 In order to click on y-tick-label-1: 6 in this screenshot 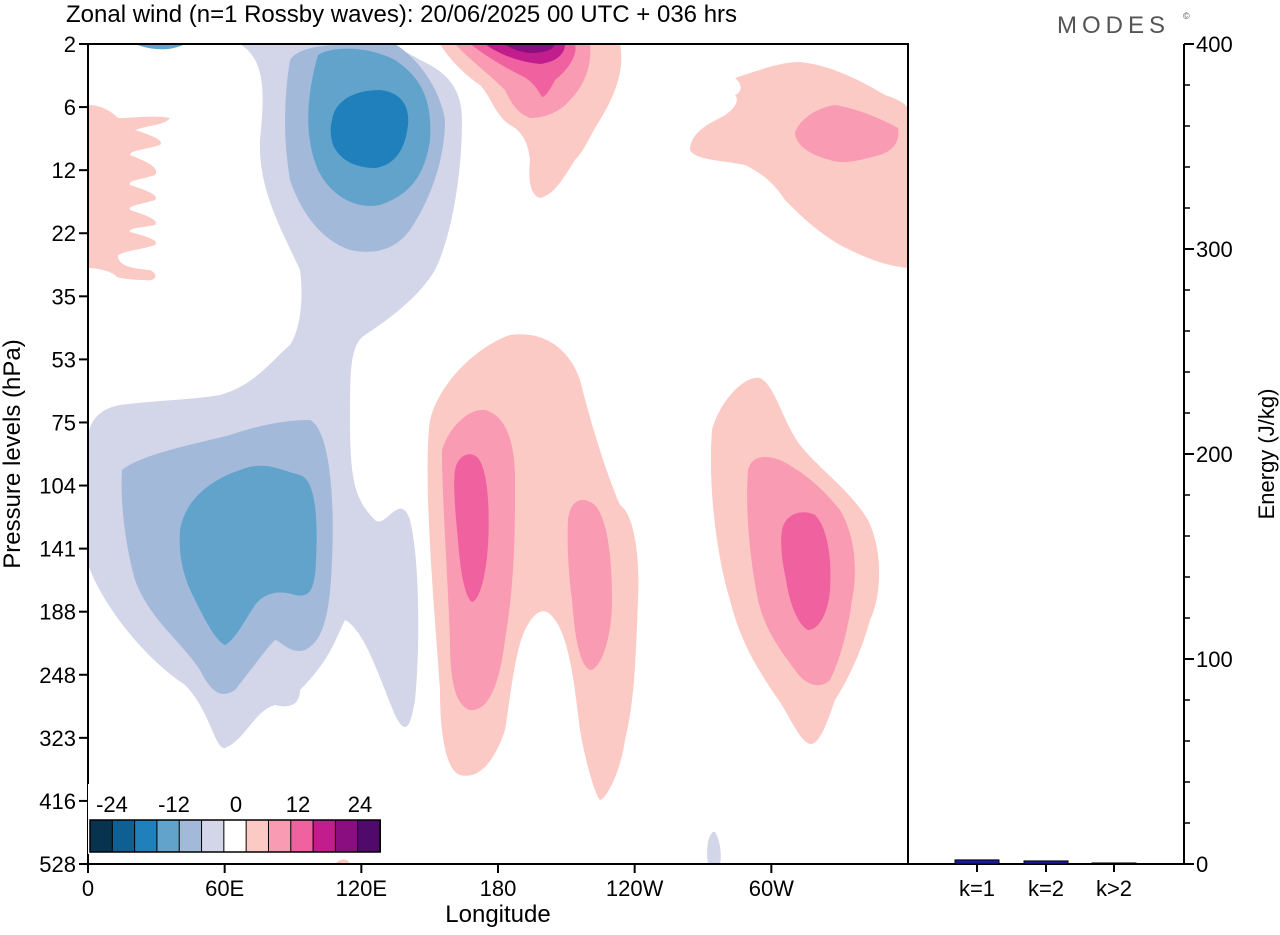, I will do `click(70, 107)`.